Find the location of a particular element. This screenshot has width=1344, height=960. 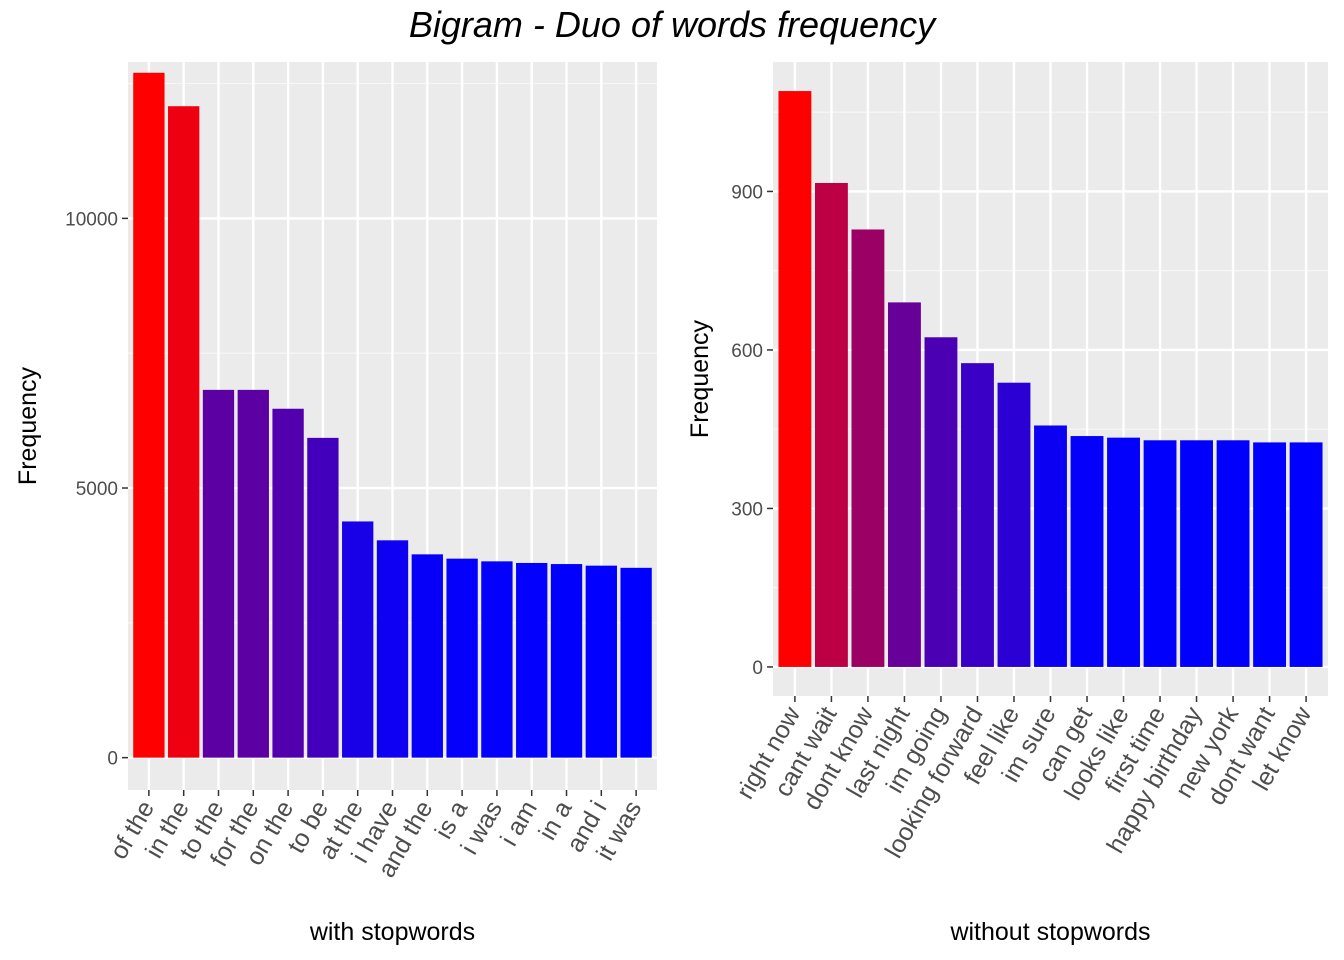

y-tick-label: 5000 is located at coordinates (97, 489).